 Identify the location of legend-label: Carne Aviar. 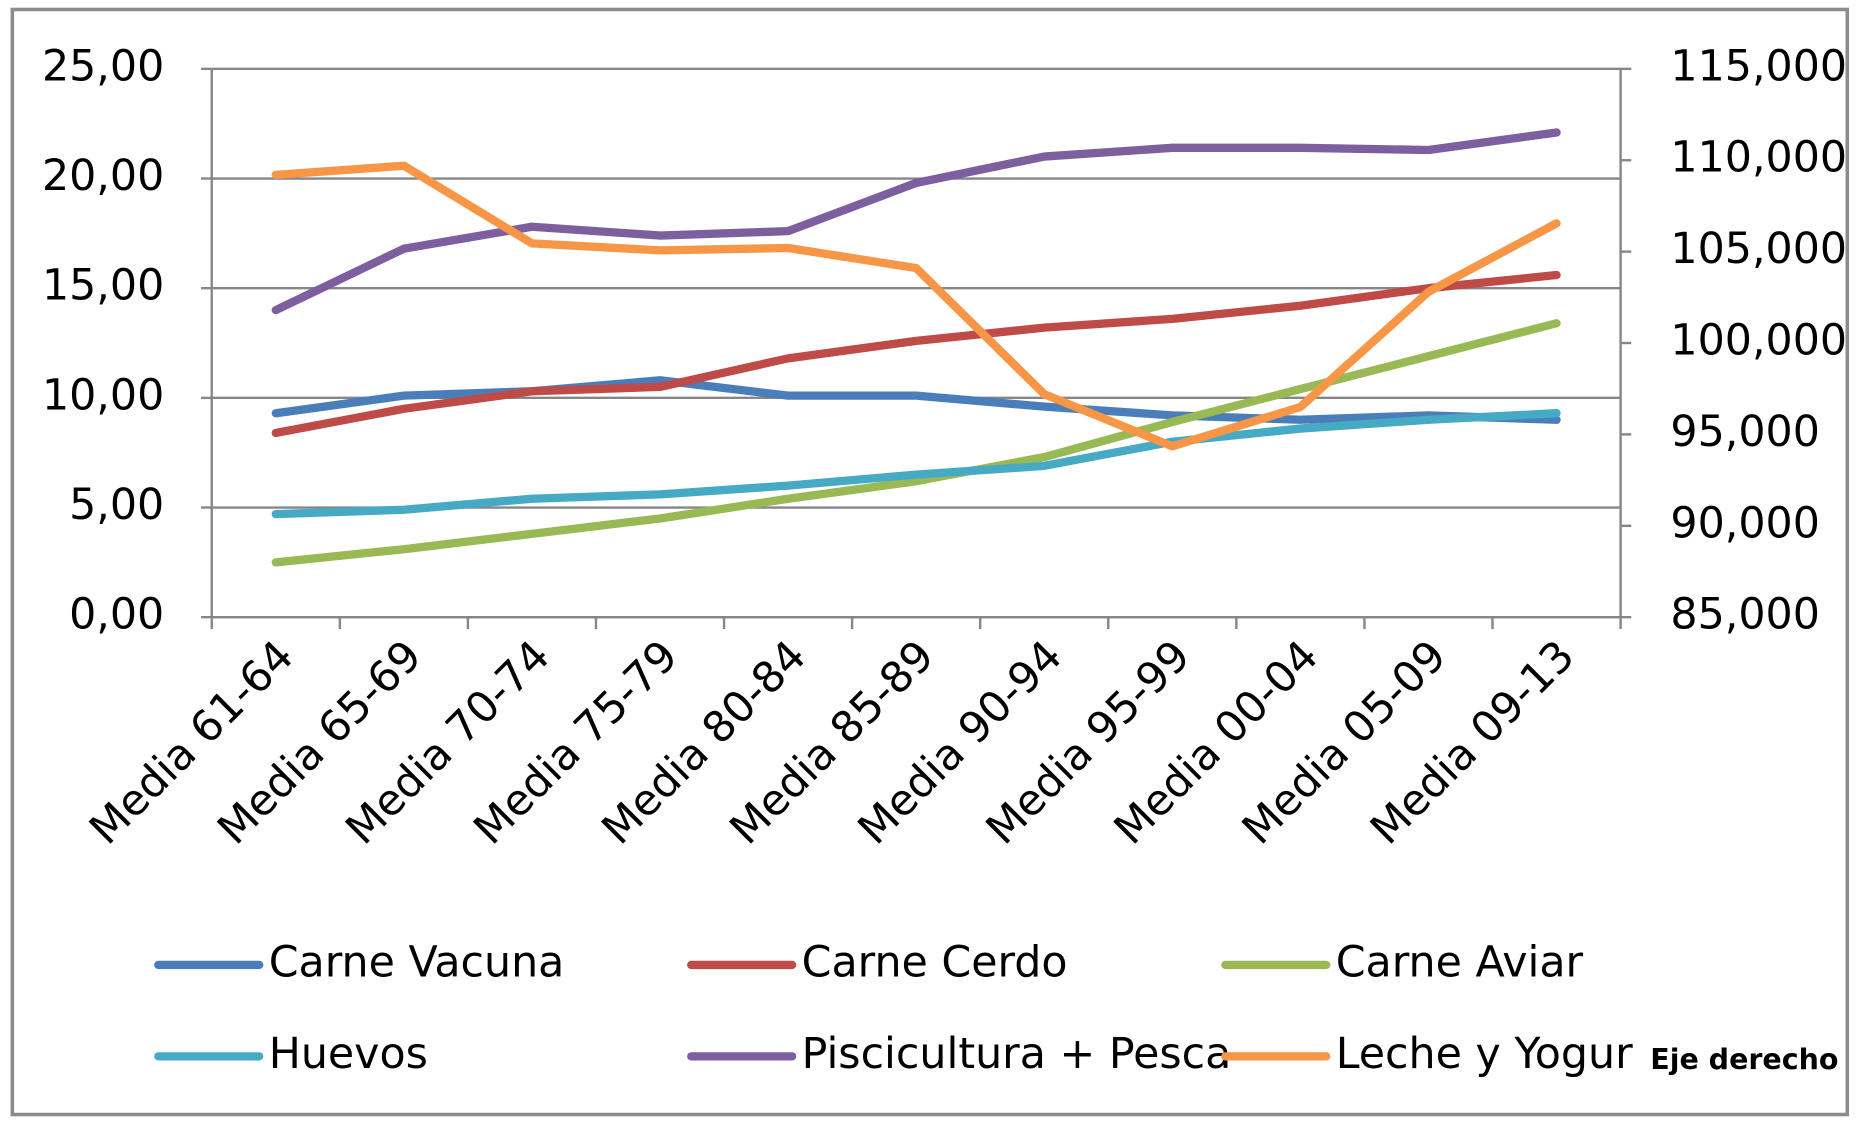
(1460, 962).